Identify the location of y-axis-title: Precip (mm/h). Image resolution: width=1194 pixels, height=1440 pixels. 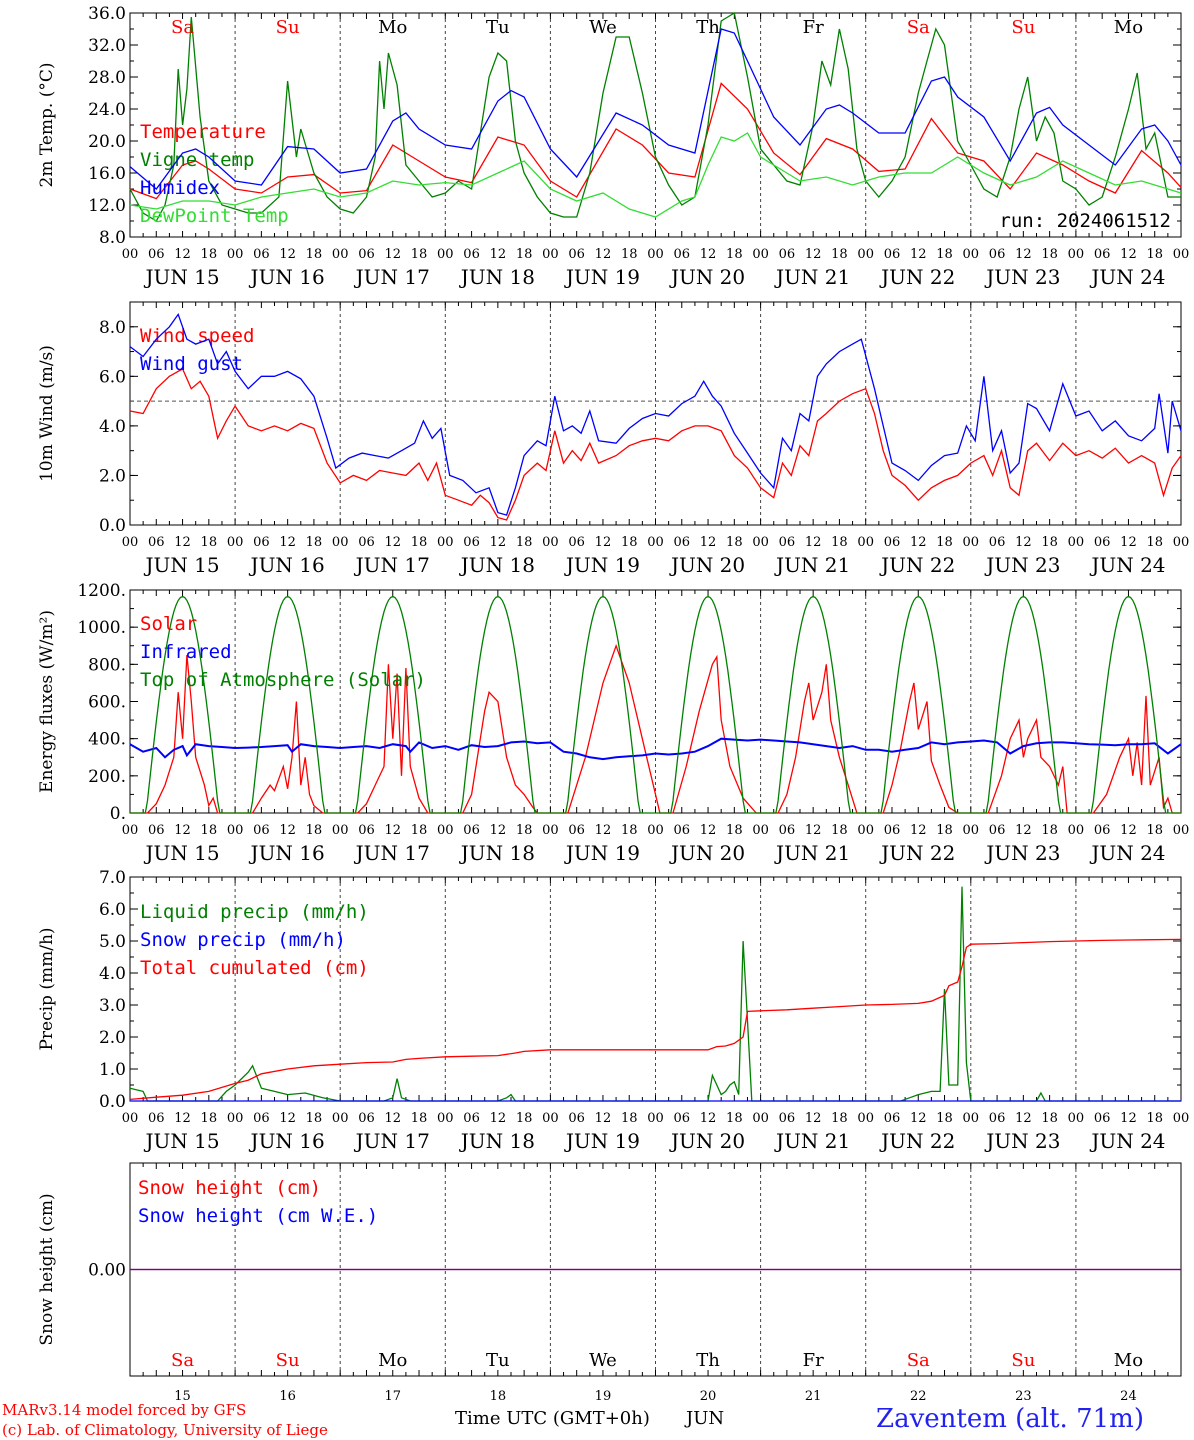
(47, 988).